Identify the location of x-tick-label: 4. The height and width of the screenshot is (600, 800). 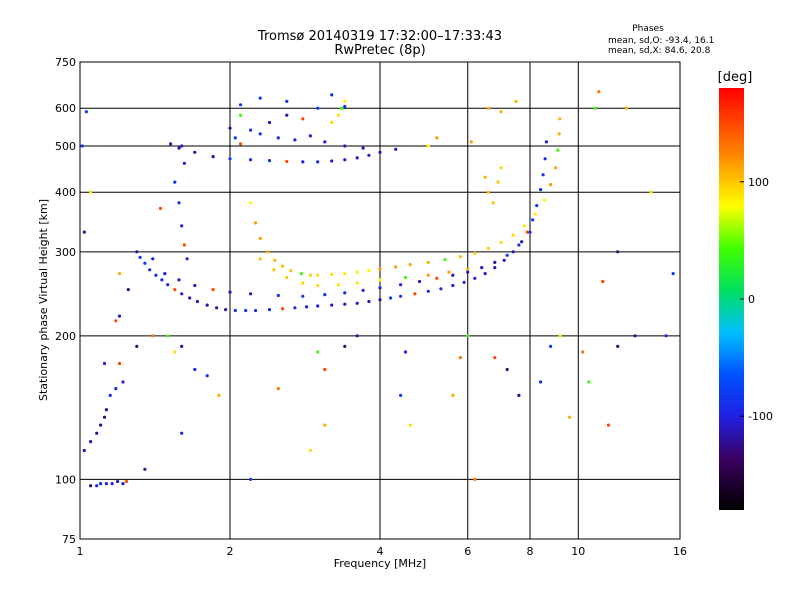
(380, 551).